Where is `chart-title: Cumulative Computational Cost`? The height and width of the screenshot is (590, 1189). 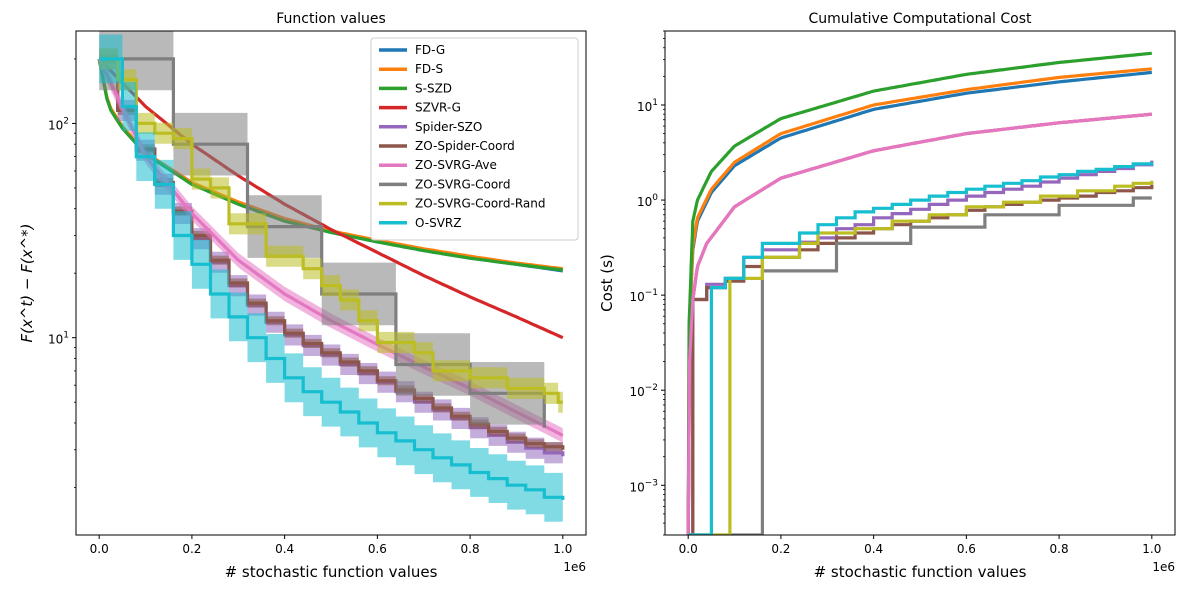
chart-title: Cumulative Computational Cost is located at coordinates (920, 19).